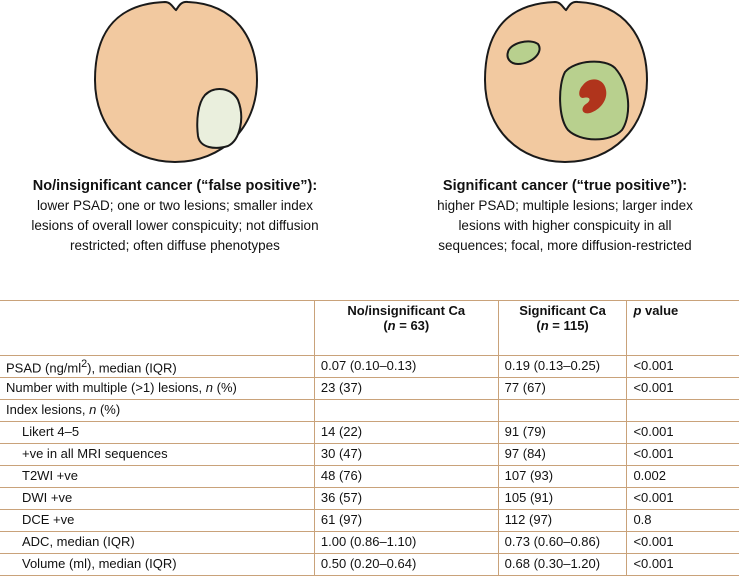  What do you see at coordinates (682, 328) in the screenshot?
I see `header-cell: p value` at bounding box center [682, 328].